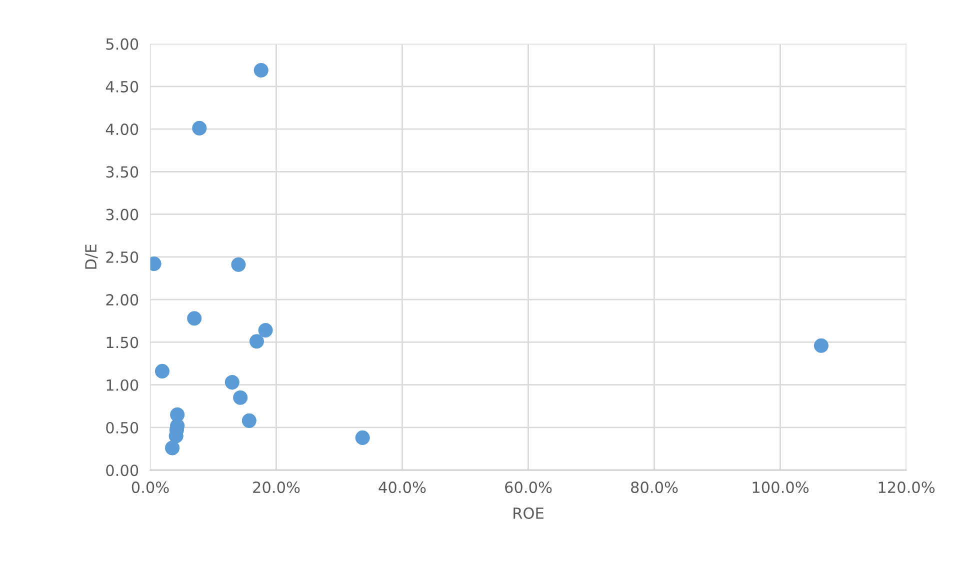  What do you see at coordinates (122, 44) in the screenshot?
I see `y-tick-label: 5.00` at bounding box center [122, 44].